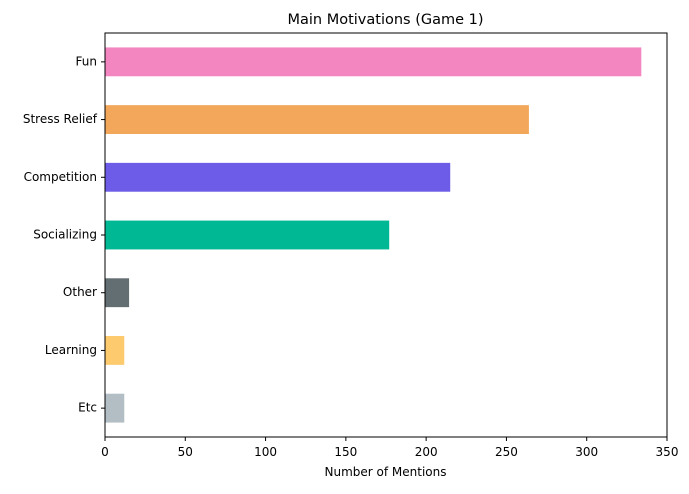 This screenshot has height=494, width=689. Describe the element at coordinates (60, 119) in the screenshot. I see `y-tick-label-stress-relief: Stress Relief` at that location.